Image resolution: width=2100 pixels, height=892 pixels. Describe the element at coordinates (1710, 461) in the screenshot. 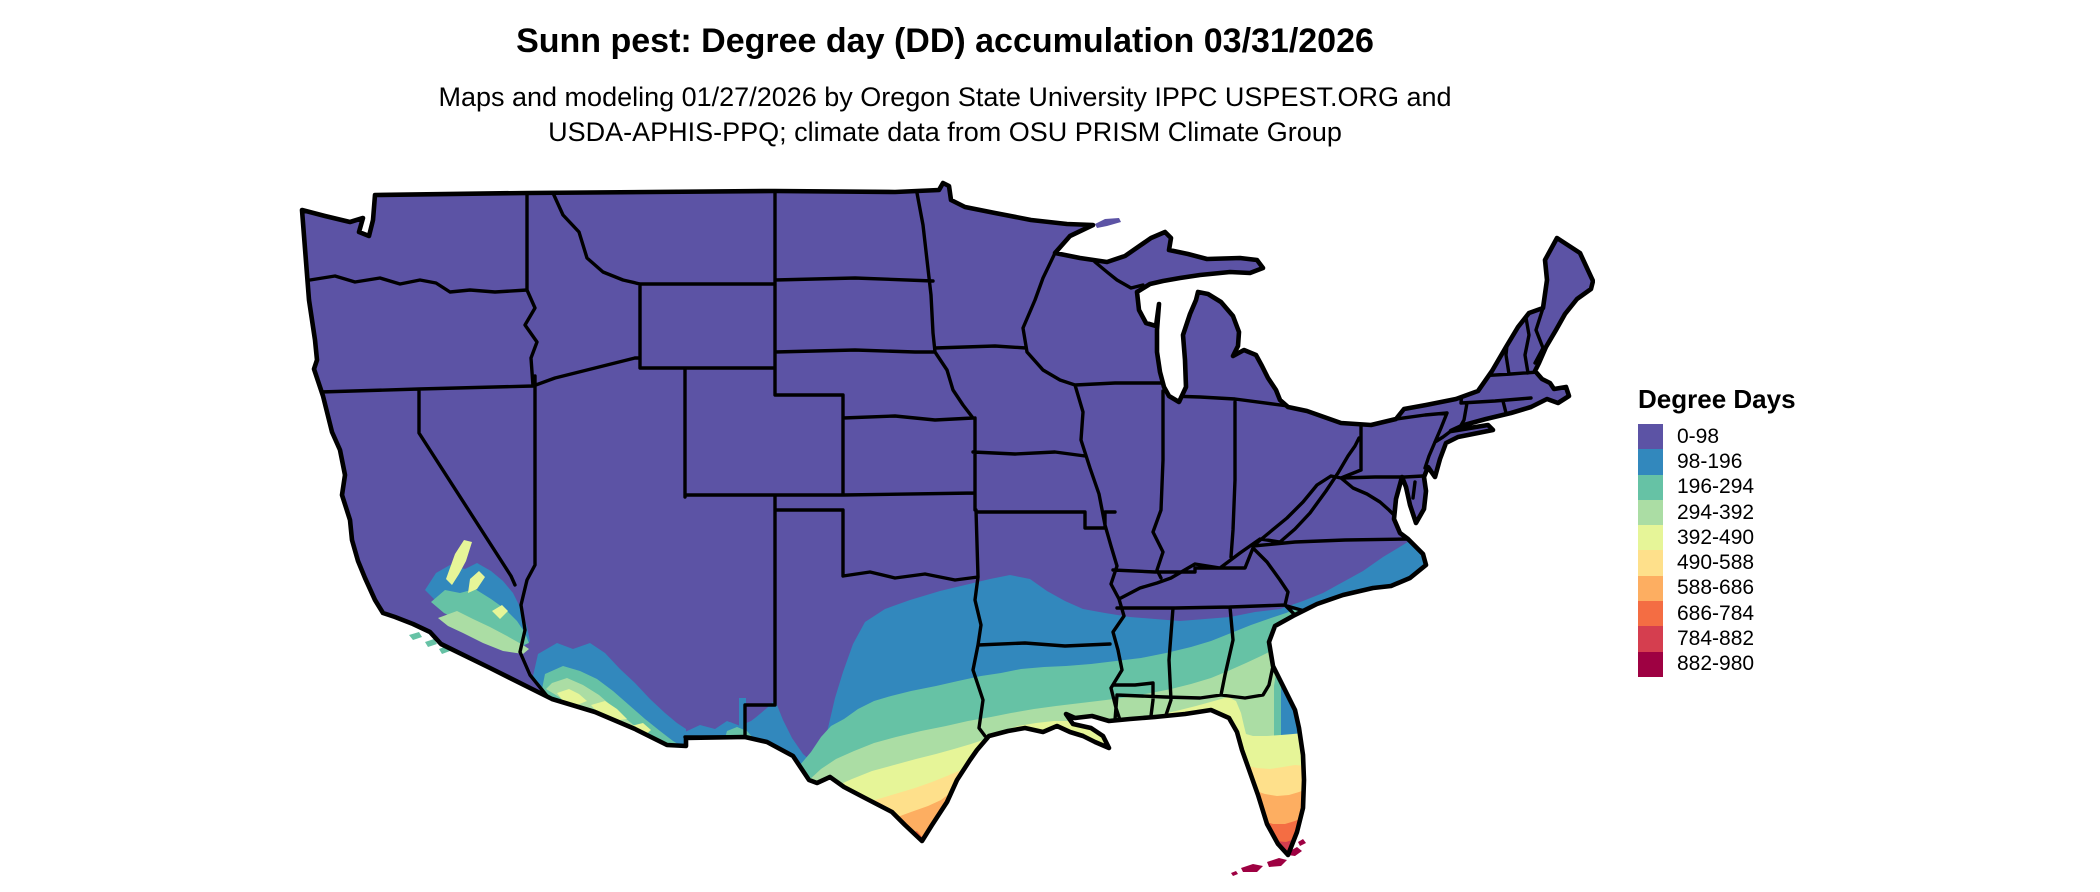

I see `legend-label: 98-196` at that location.